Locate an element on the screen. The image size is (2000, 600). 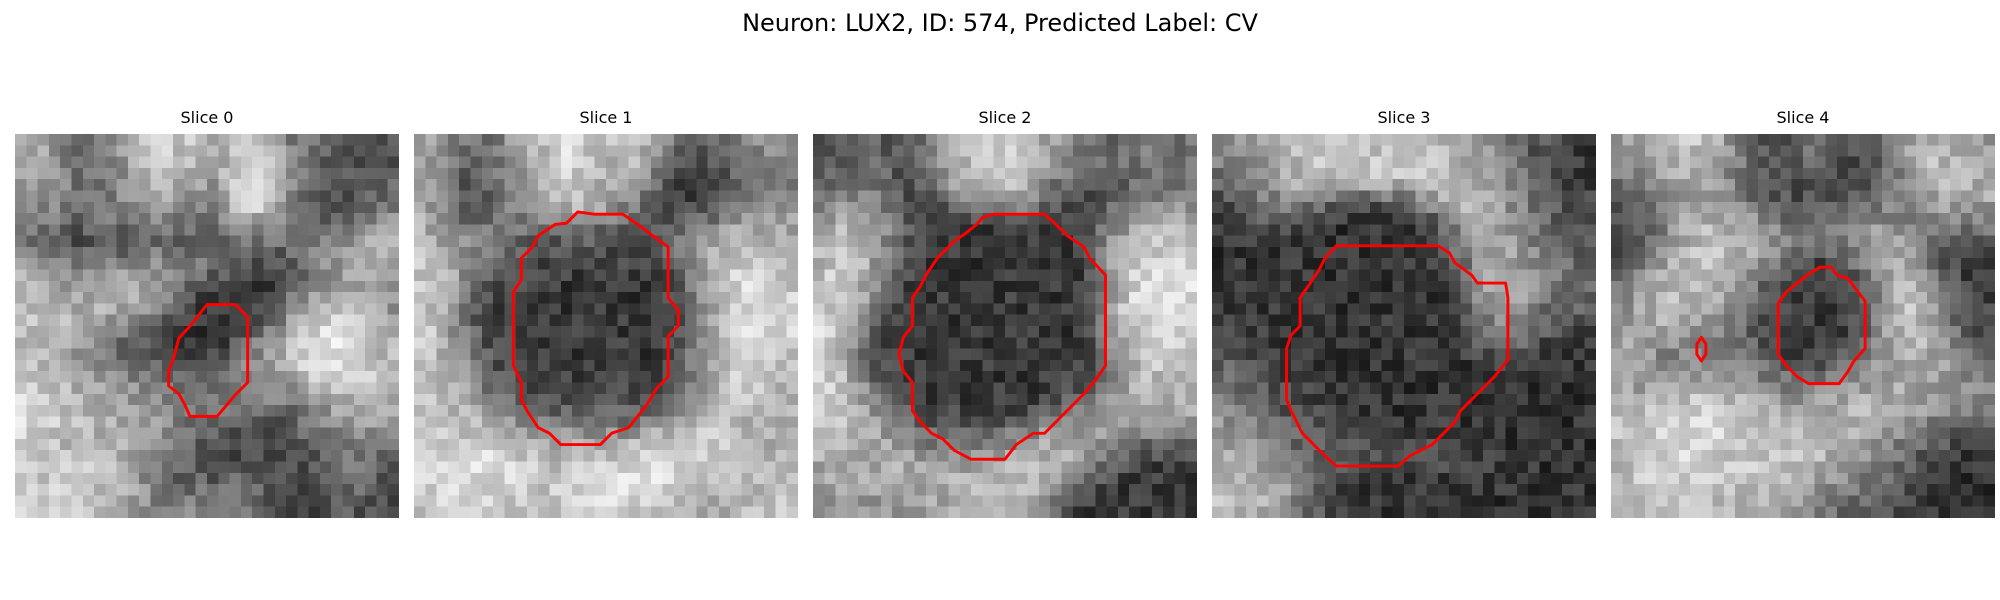
slice-title-3: Slice 3 is located at coordinates (1404, 117).